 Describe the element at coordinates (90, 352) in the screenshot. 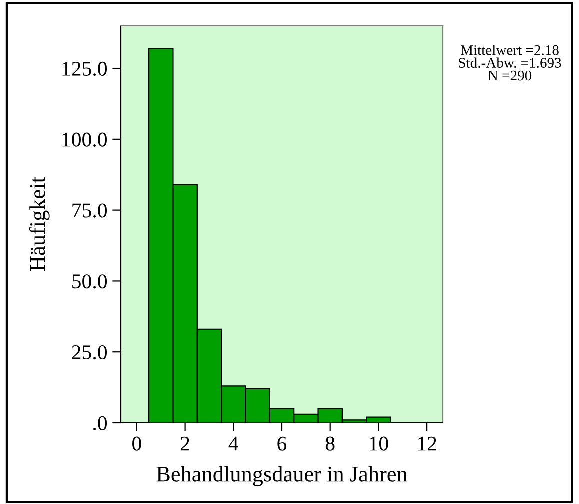

I see `y-tick-label: 25.0` at that location.